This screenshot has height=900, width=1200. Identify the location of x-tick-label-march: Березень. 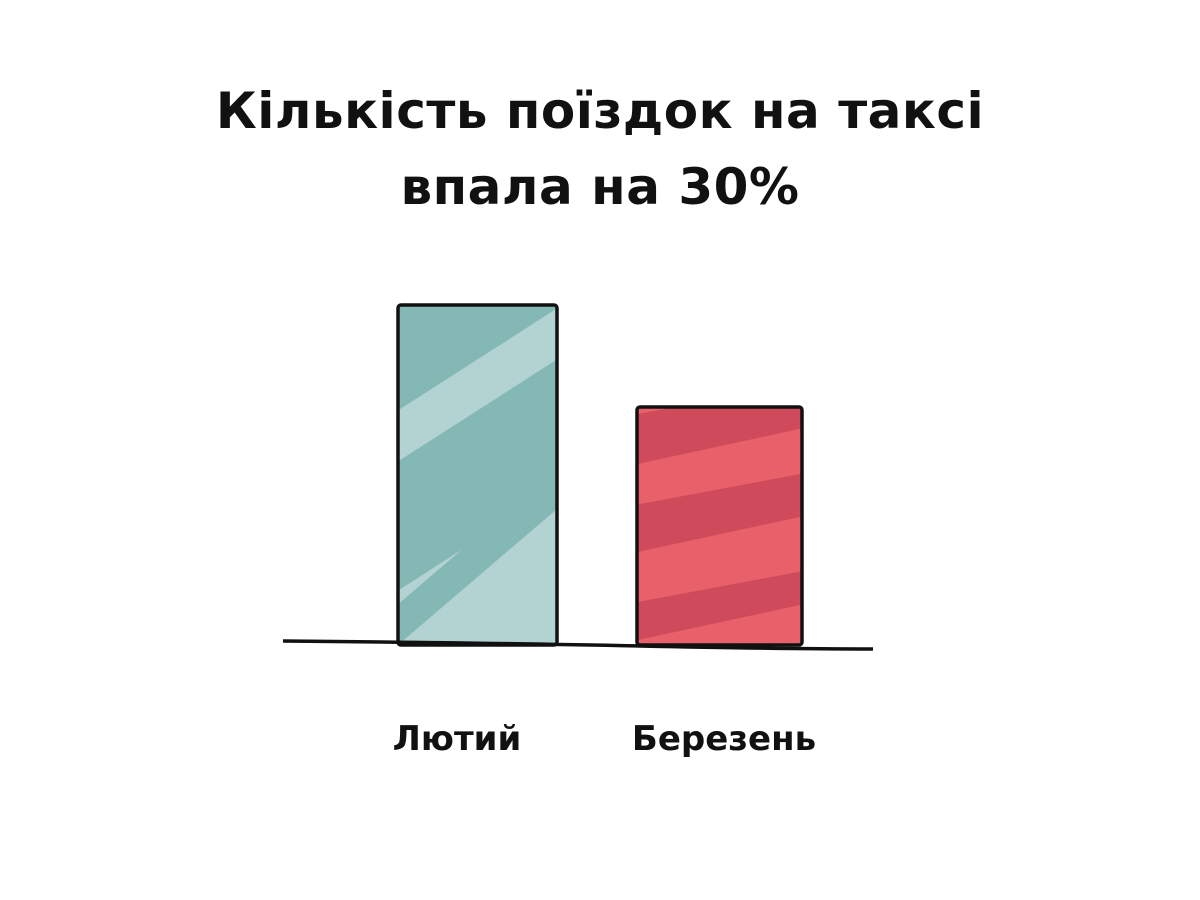
(724, 739).